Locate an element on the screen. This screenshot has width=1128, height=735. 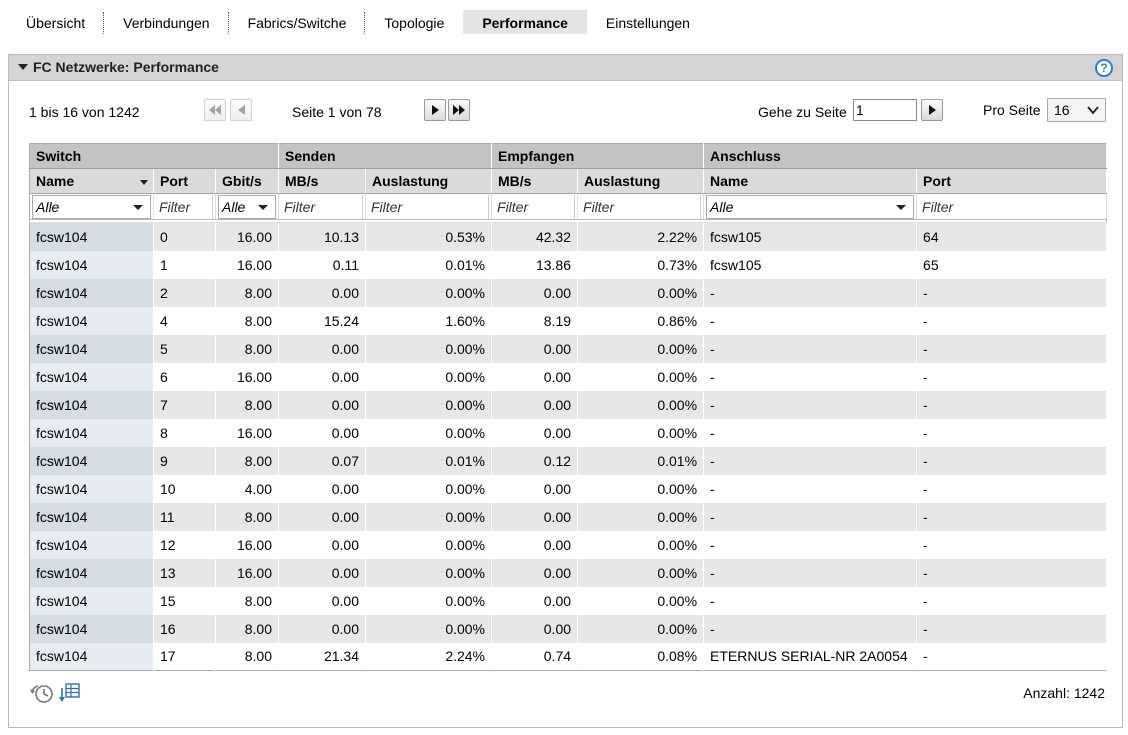
table-row: fcsw104 13 16.00 0.00 0.00% 0.00 0.00% - - is located at coordinates (568, 572).